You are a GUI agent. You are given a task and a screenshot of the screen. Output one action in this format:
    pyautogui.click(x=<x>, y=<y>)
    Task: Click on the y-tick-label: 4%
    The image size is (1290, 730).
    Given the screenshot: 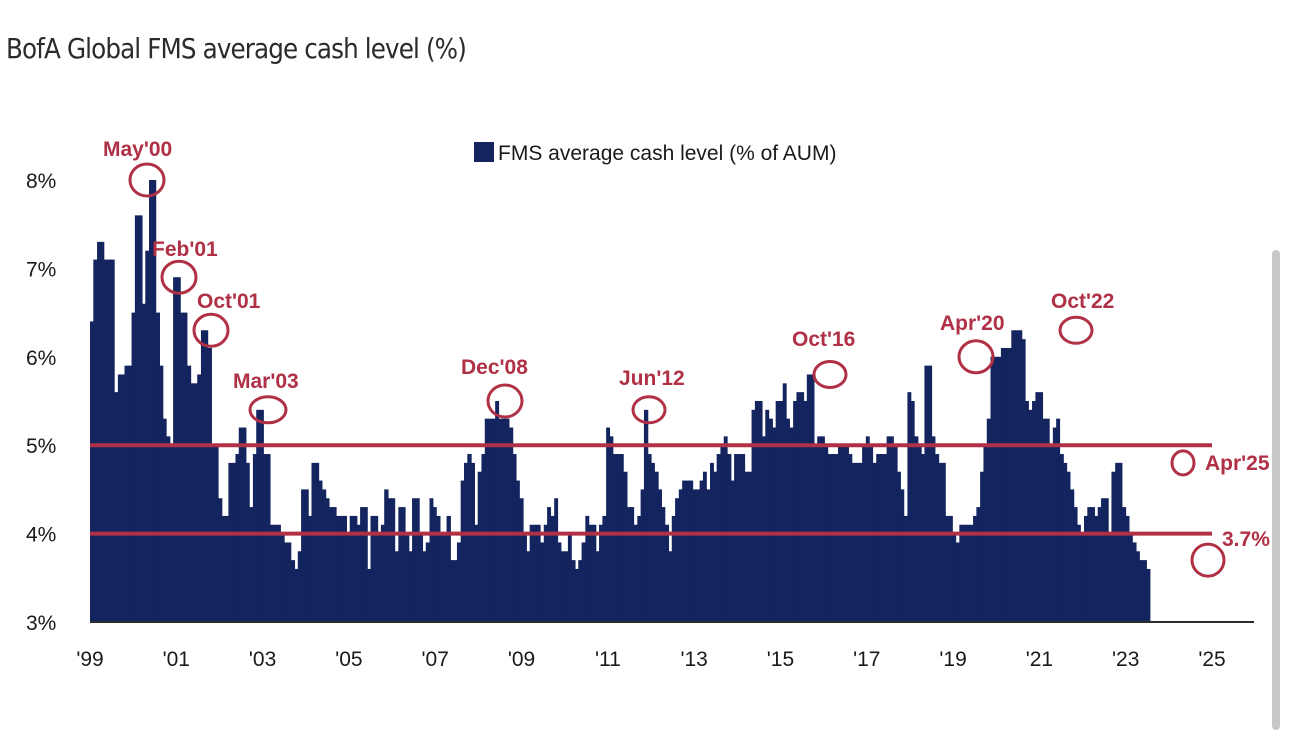 What is the action you would take?
    pyautogui.click(x=41, y=535)
    